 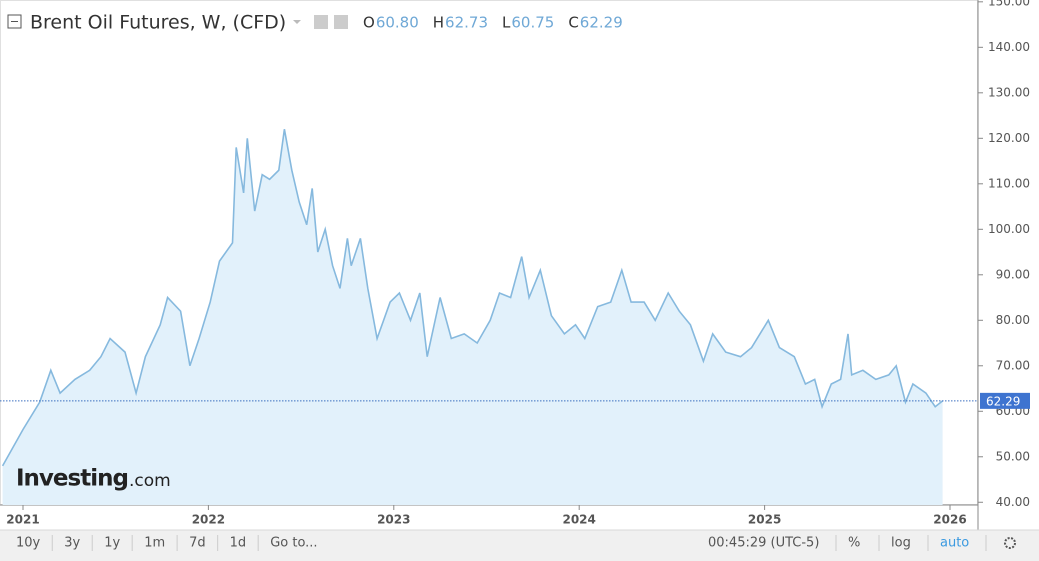 What do you see at coordinates (438, 23) in the screenshot?
I see `ohlc-key: H` at bounding box center [438, 23].